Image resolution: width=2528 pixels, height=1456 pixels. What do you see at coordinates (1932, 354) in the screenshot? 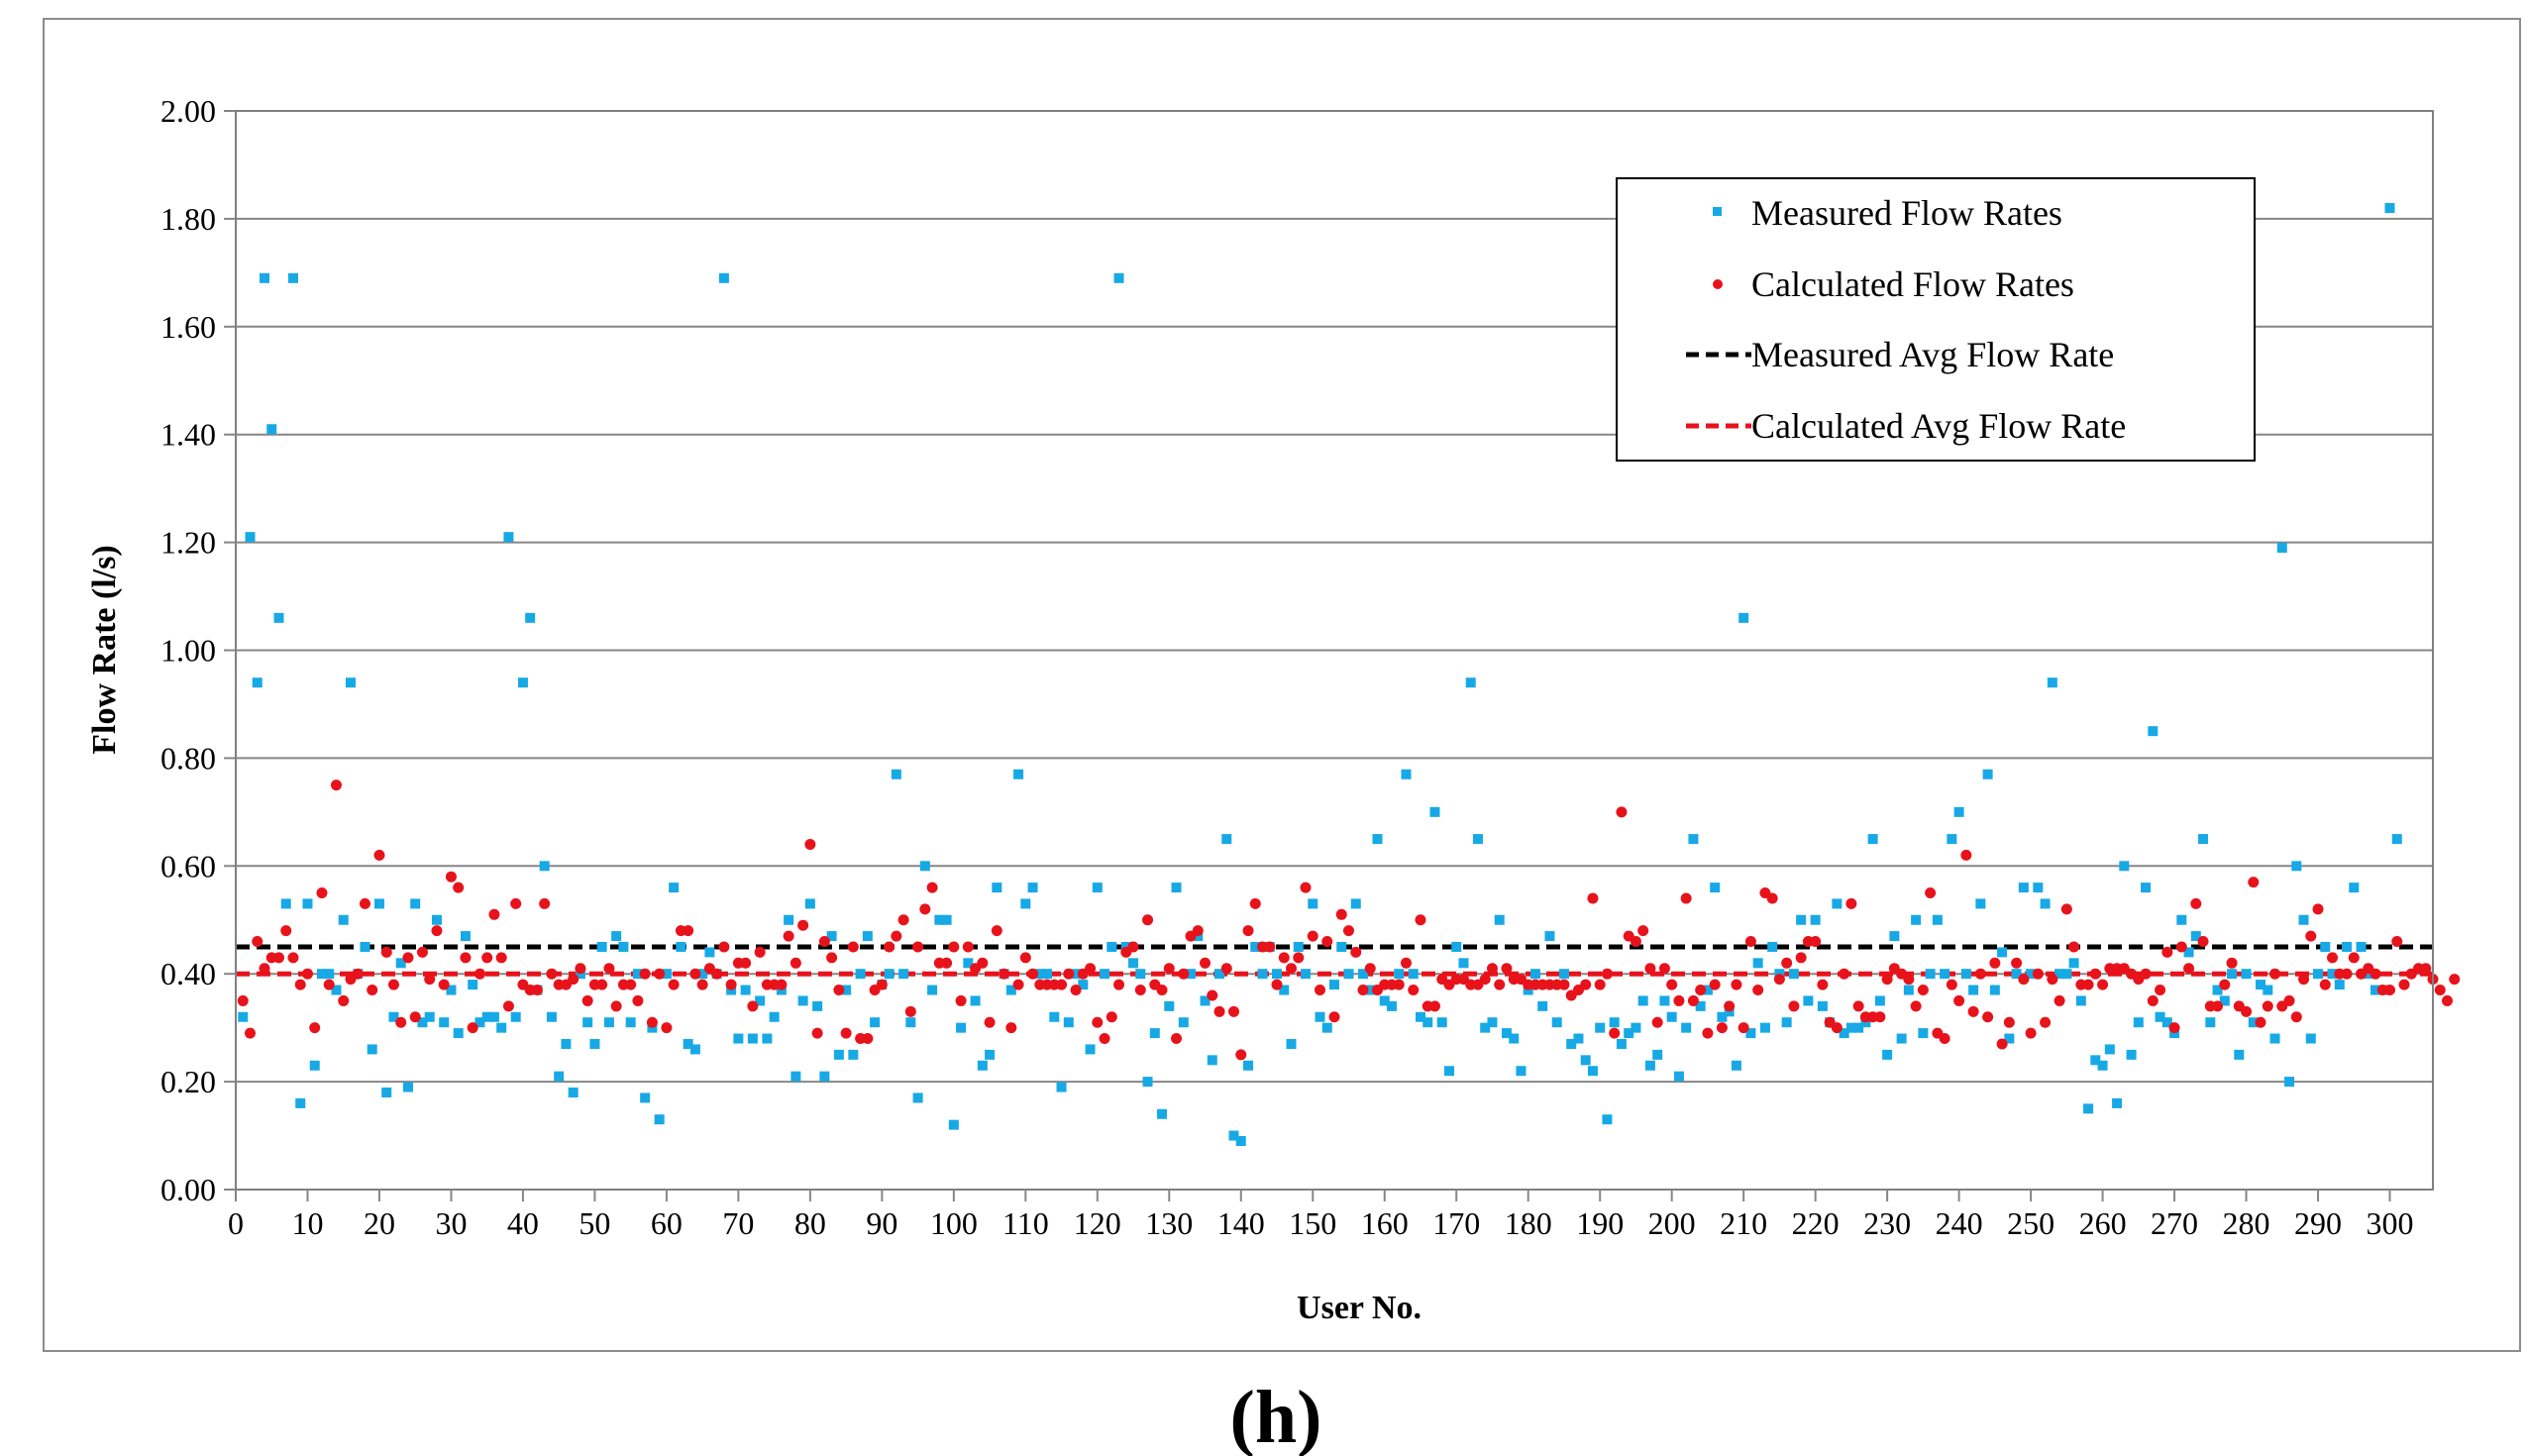
I see `legend-label-measured-avg: Measured Avg Flow Rate` at bounding box center [1932, 354].